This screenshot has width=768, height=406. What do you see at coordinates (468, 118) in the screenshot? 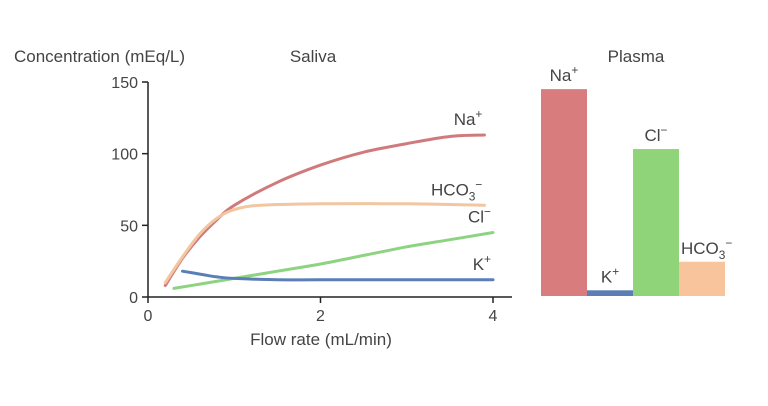
I see `line-label-na: Na+` at bounding box center [468, 118].